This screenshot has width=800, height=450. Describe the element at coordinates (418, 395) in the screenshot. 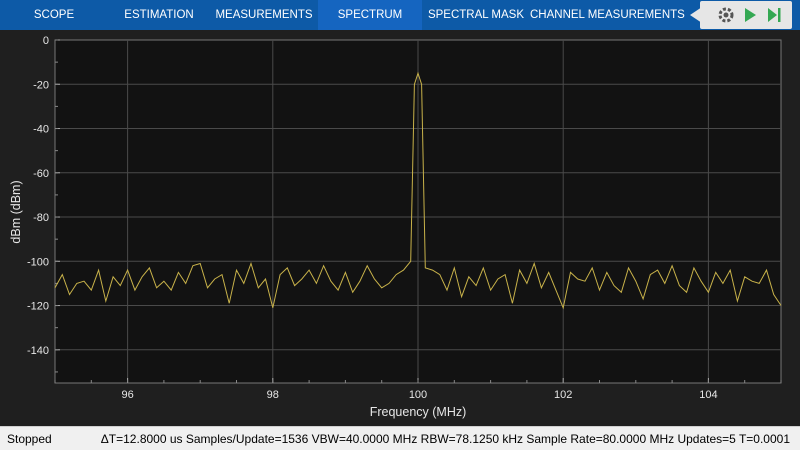

I see `x-tick-label: 100` at that location.